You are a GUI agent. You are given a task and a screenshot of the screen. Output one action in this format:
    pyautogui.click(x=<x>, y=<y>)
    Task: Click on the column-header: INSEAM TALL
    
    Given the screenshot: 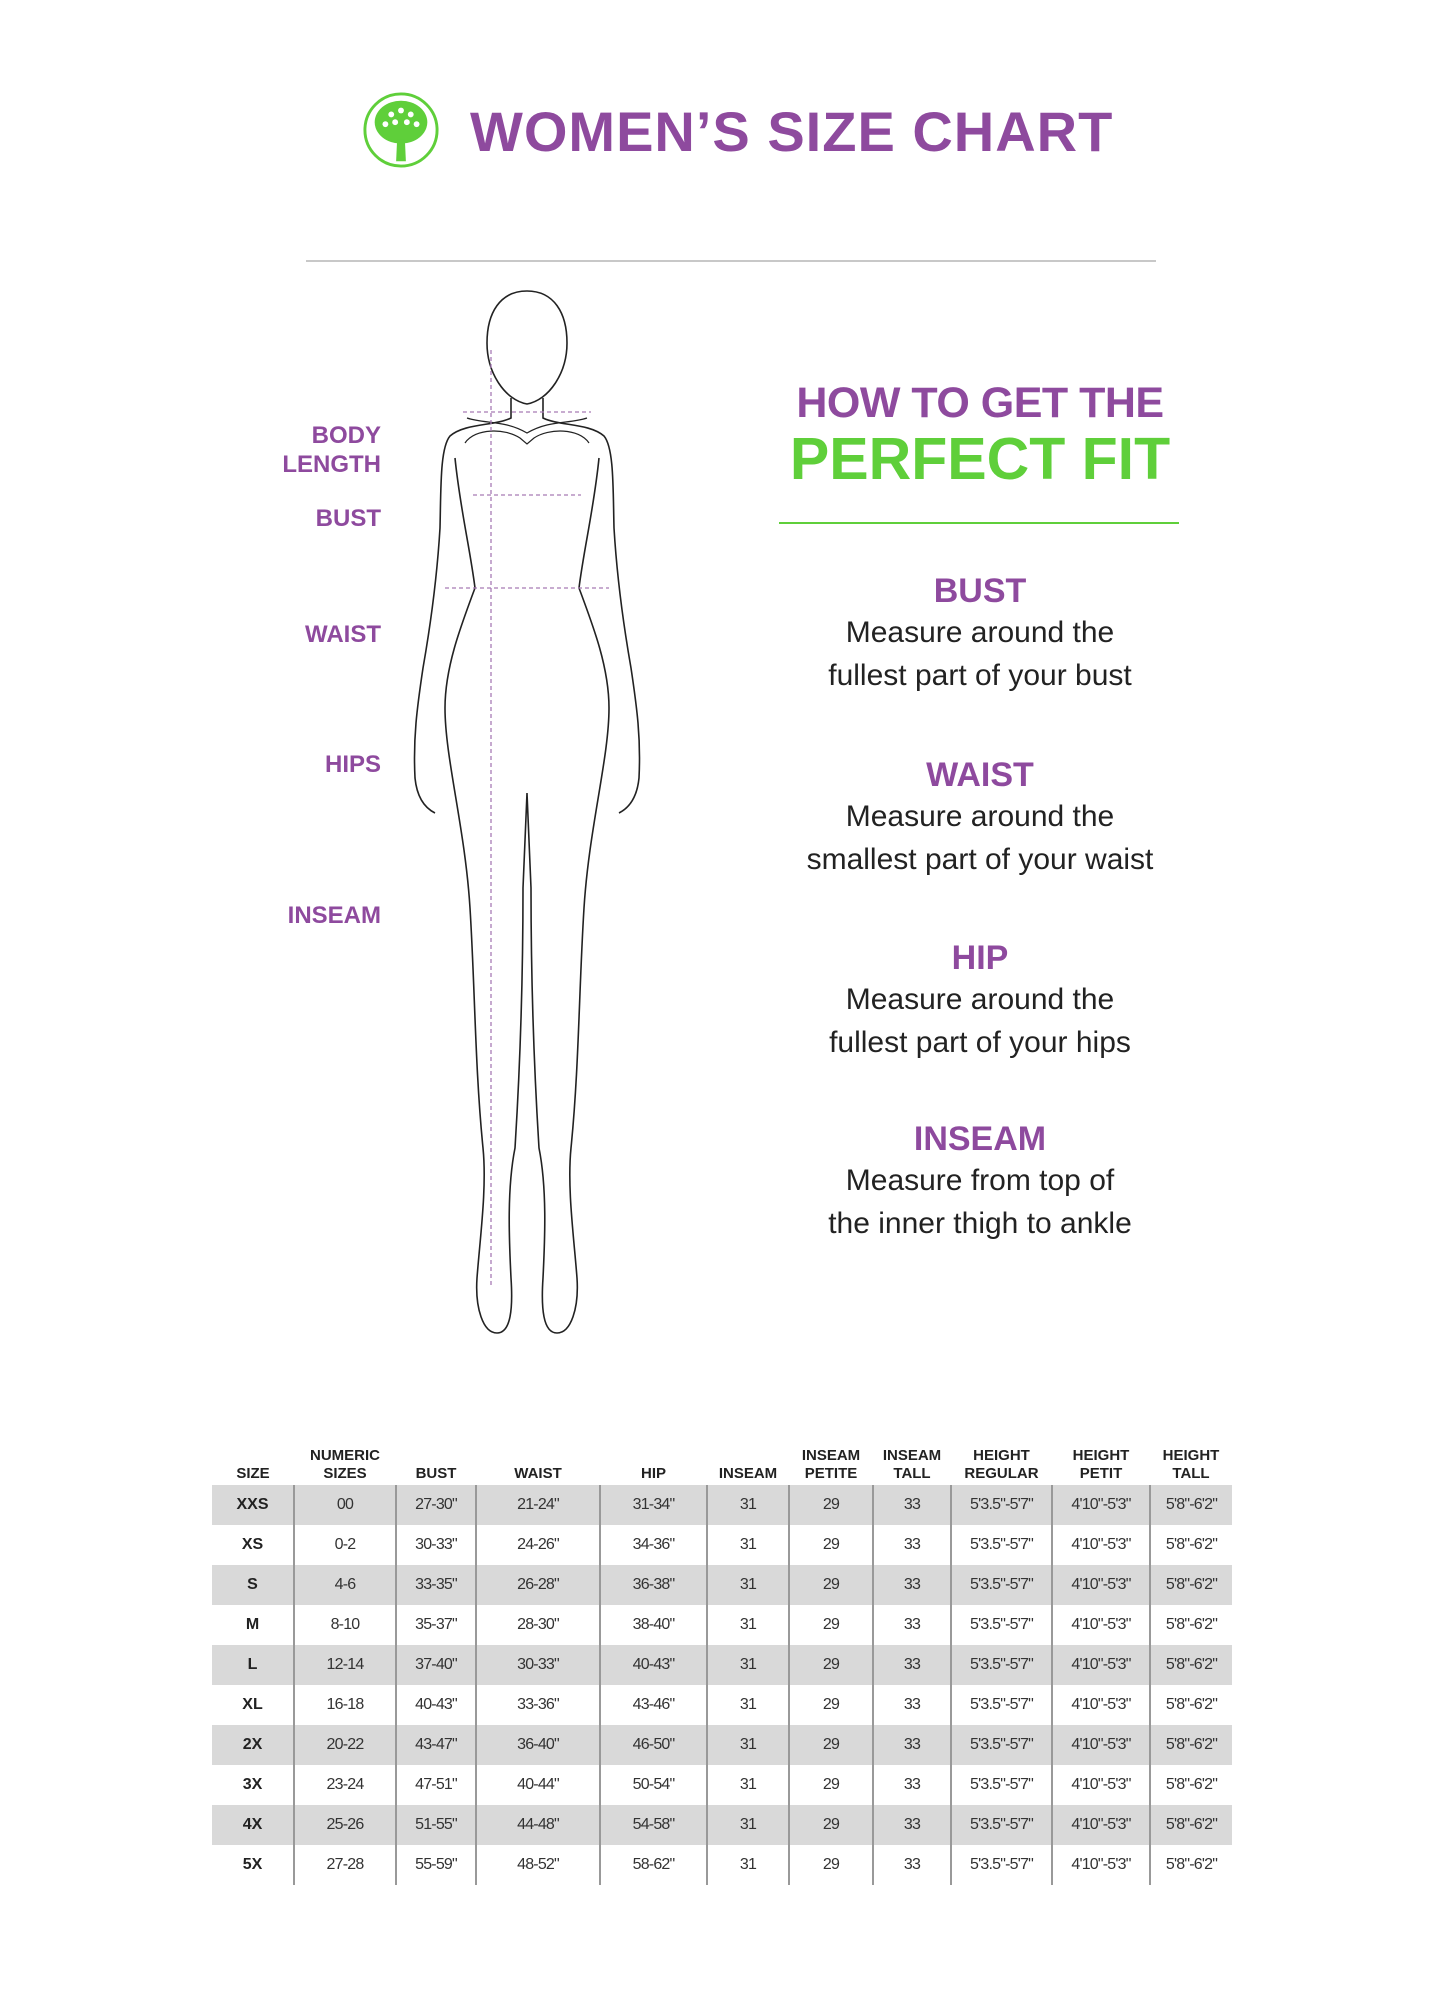 What is the action you would take?
    pyautogui.click(x=912, y=1462)
    